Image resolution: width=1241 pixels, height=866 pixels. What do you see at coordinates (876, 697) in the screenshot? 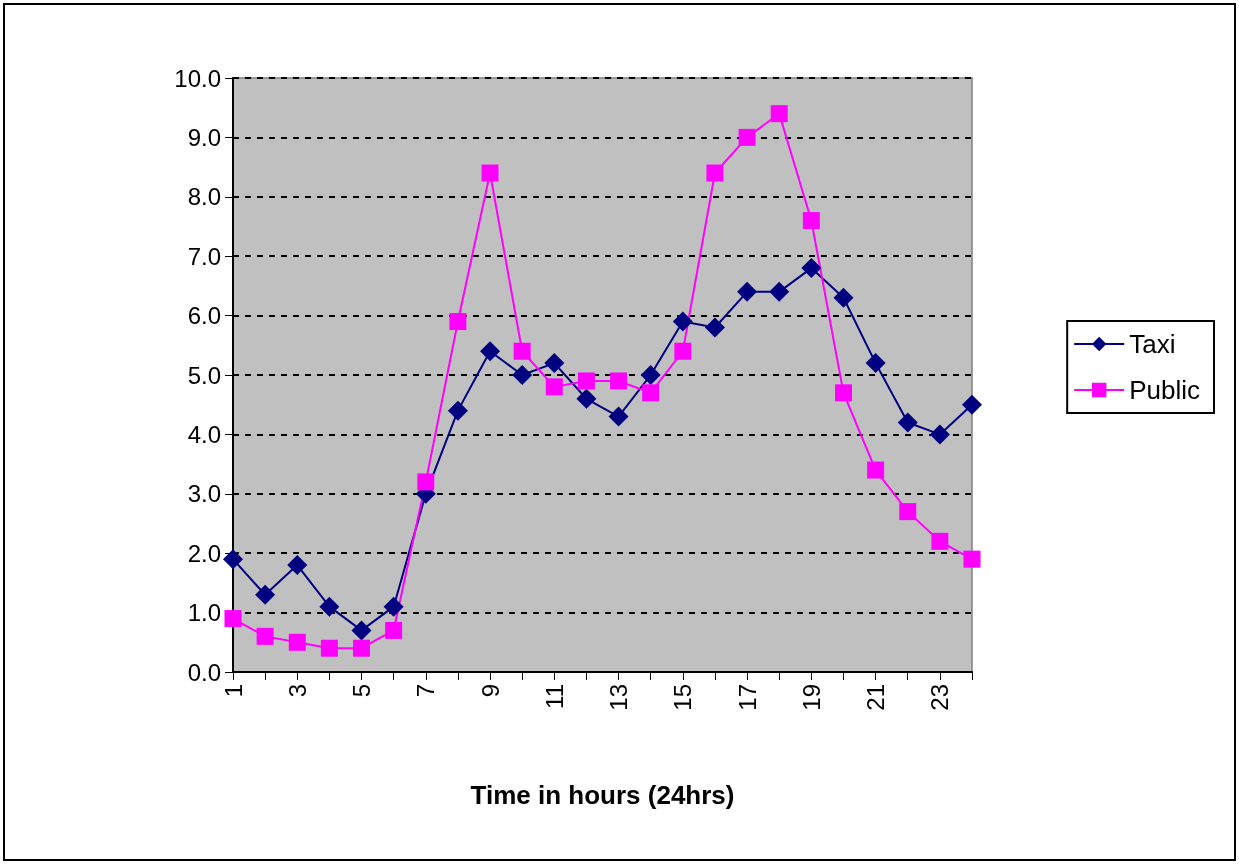
I see `x-tick-label: 21` at bounding box center [876, 697].